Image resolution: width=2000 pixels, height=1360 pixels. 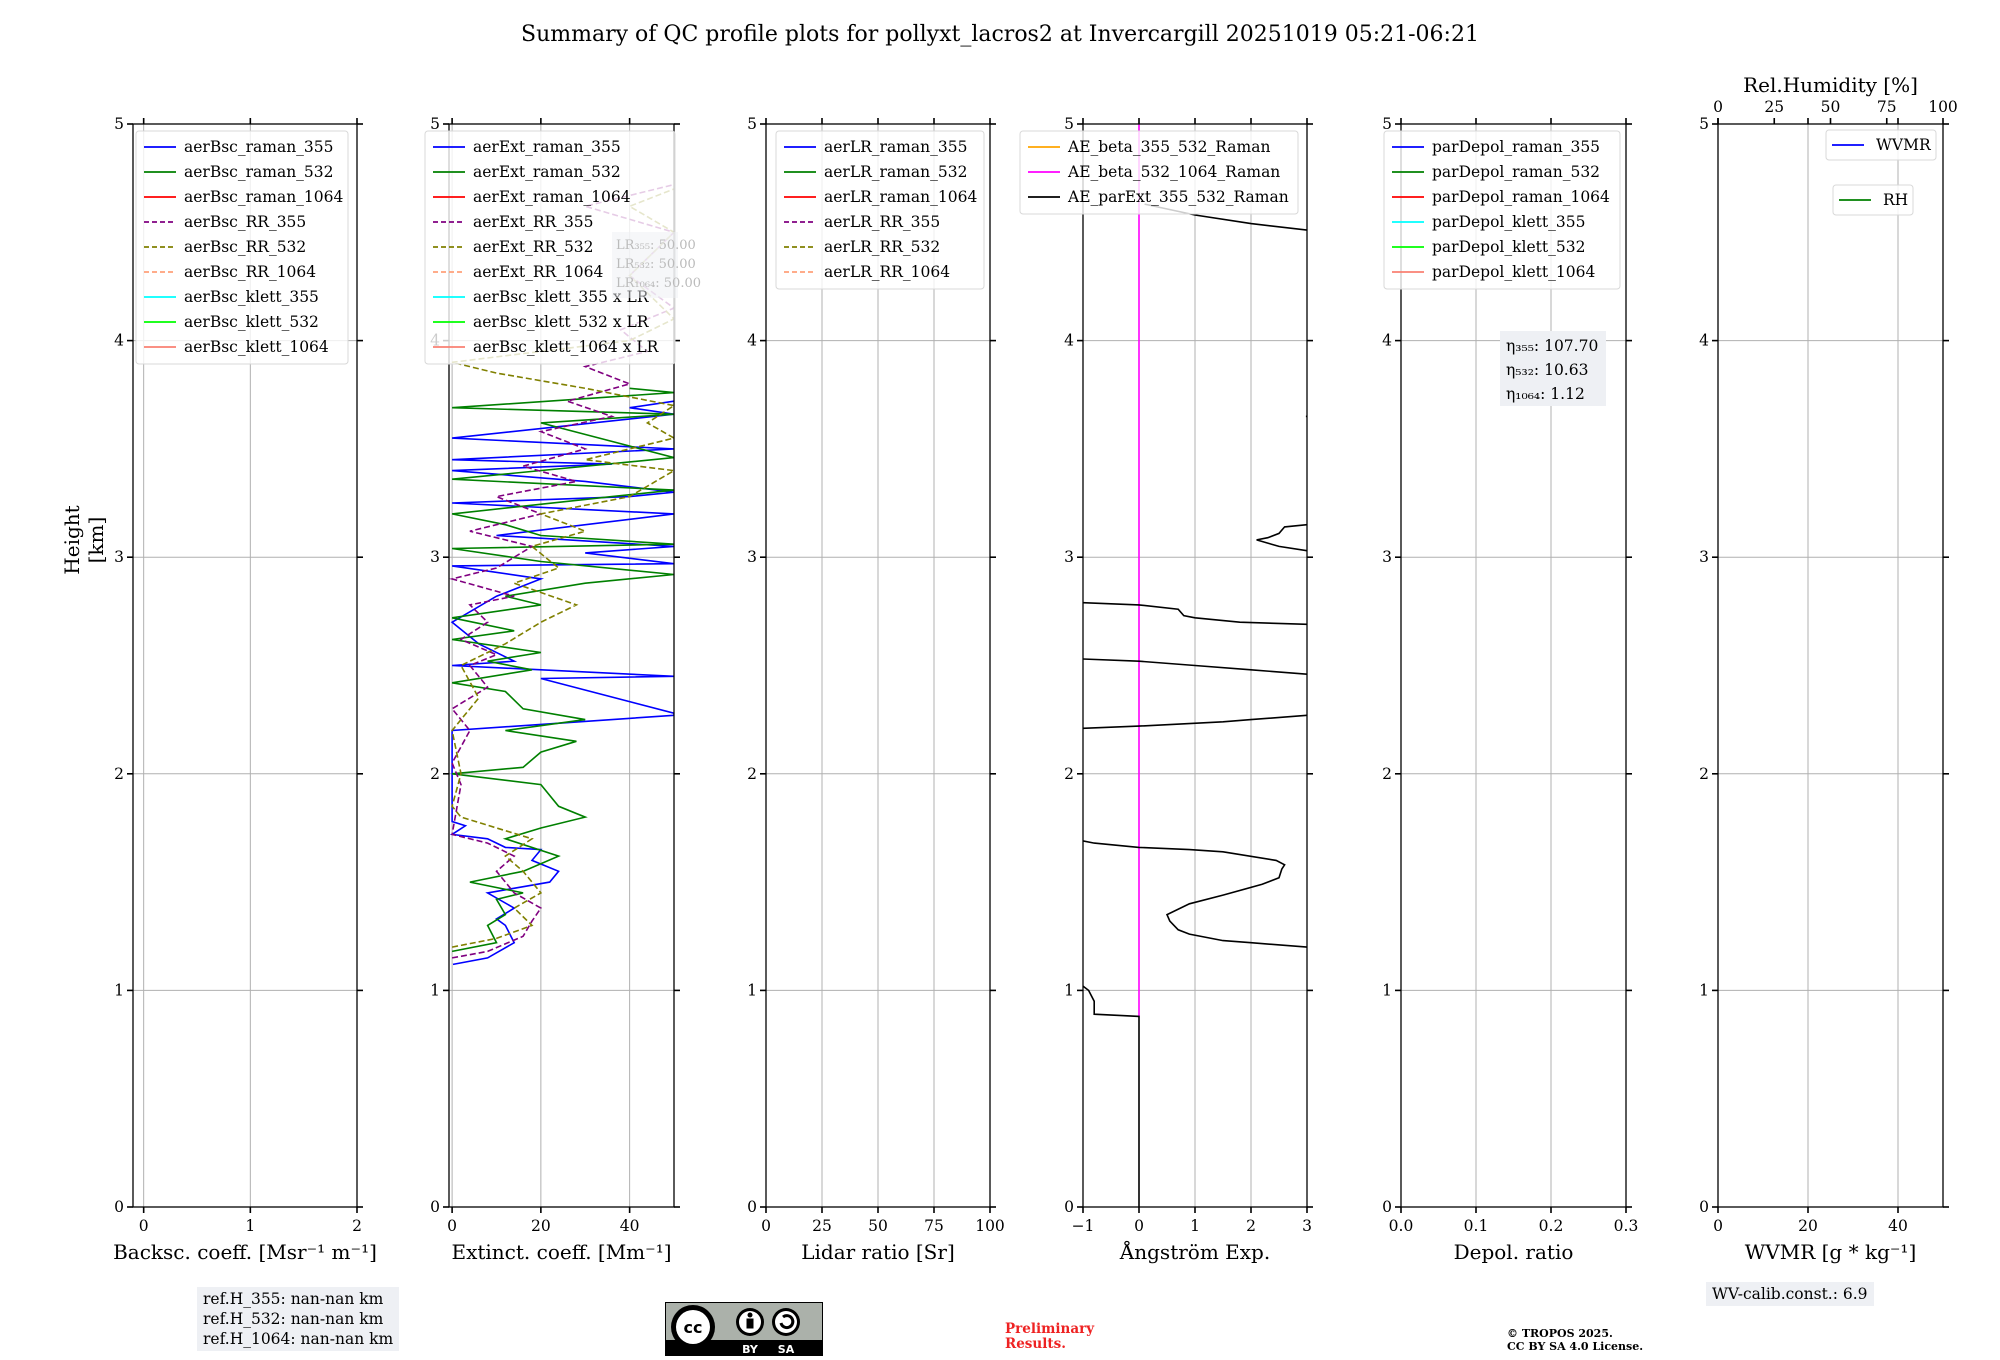 What do you see at coordinates (1790, 1294) in the screenshot?
I see `wv-calibration-constant: WV-calib.const.: 6.9` at bounding box center [1790, 1294].